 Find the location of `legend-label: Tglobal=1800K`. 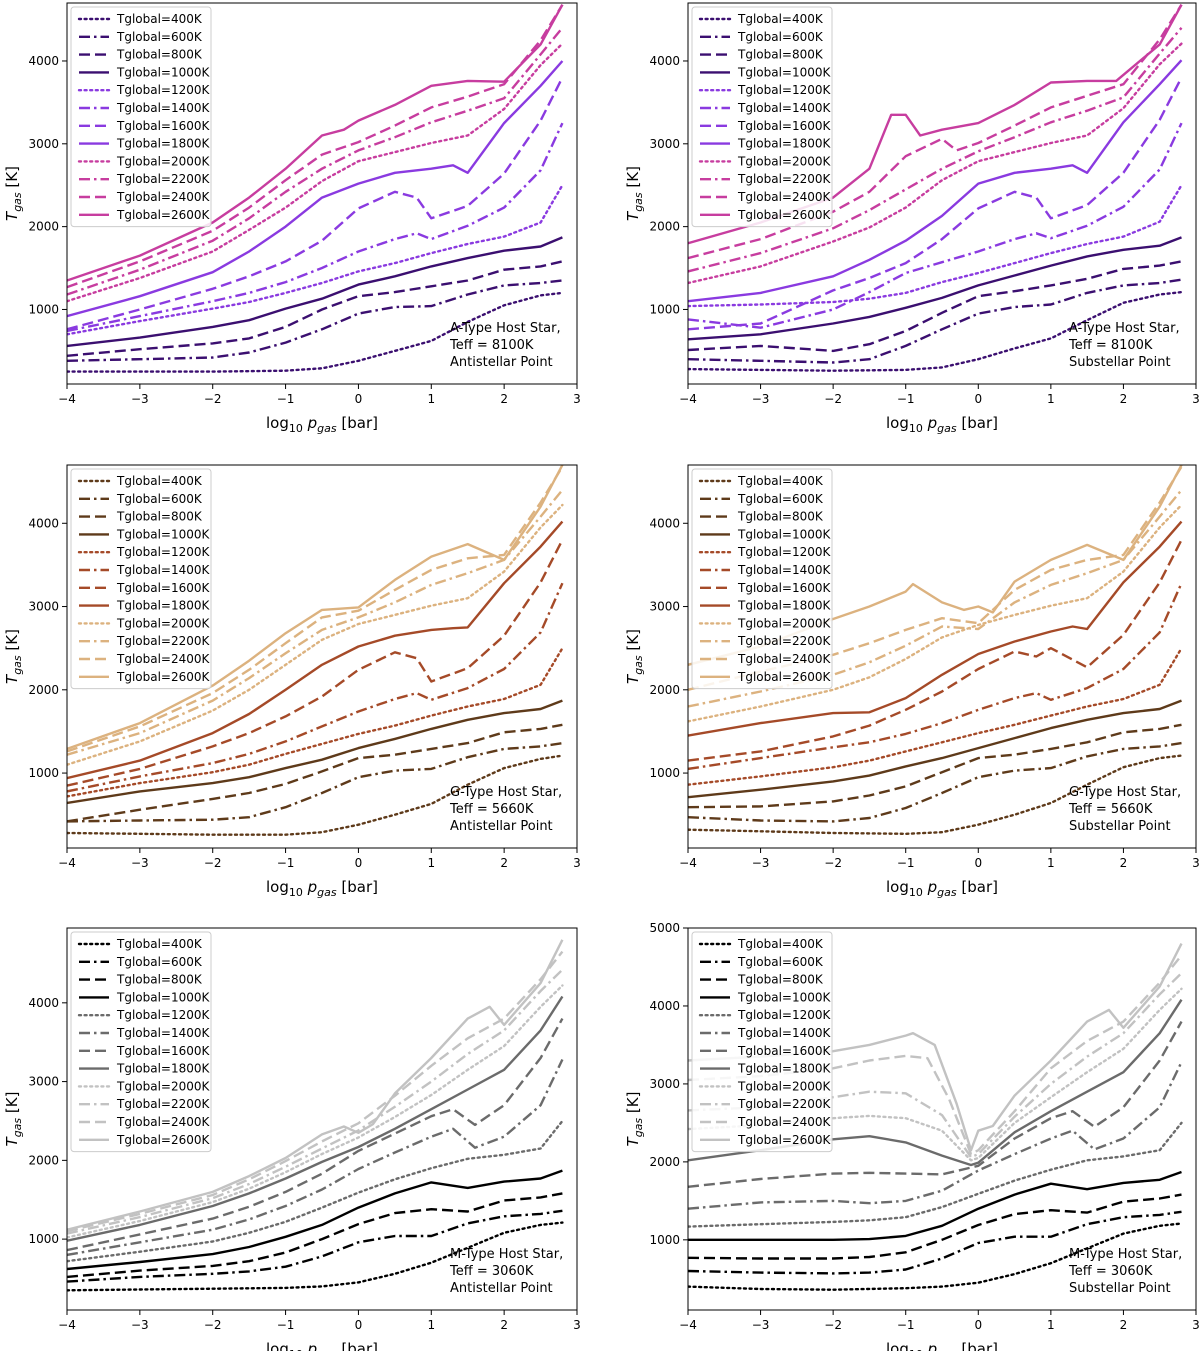

legend-label: Tglobal=1800K is located at coordinates (163, 1069).